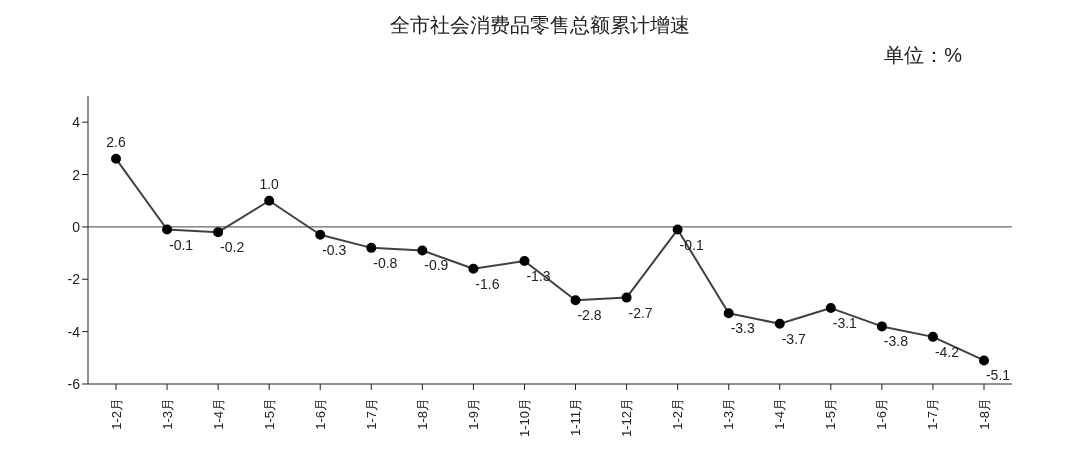  Describe the element at coordinates (742, 328) in the screenshot. I see `data-label: -3.3` at that location.